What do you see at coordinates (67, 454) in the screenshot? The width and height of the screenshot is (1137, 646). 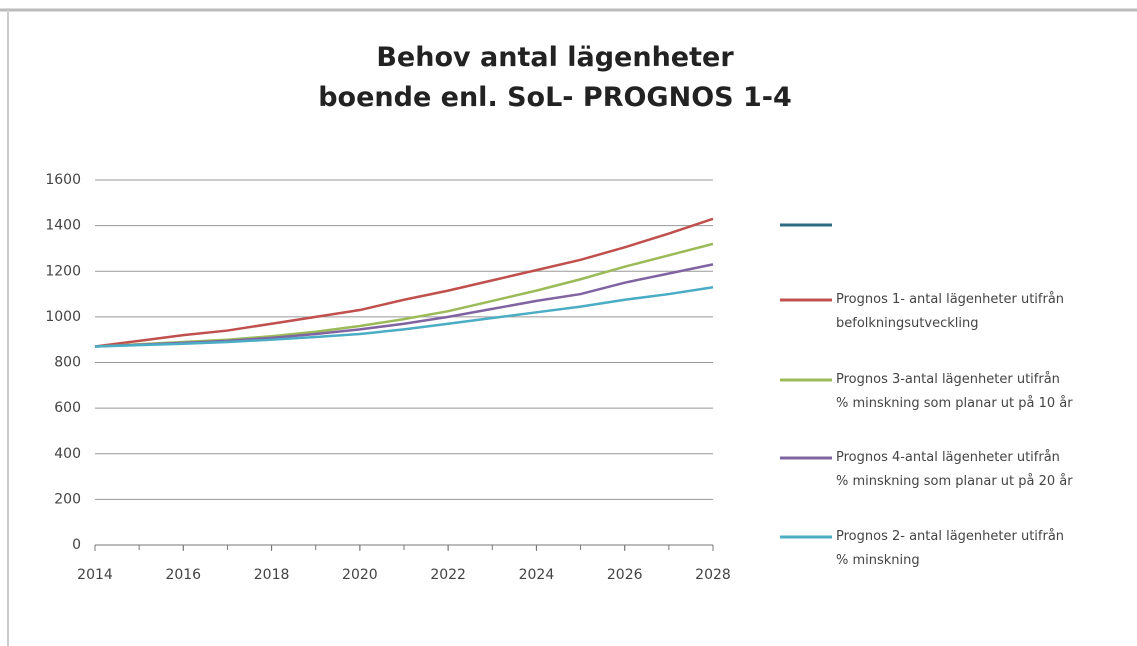 I see `y-tick-label: 400` at bounding box center [67, 454].